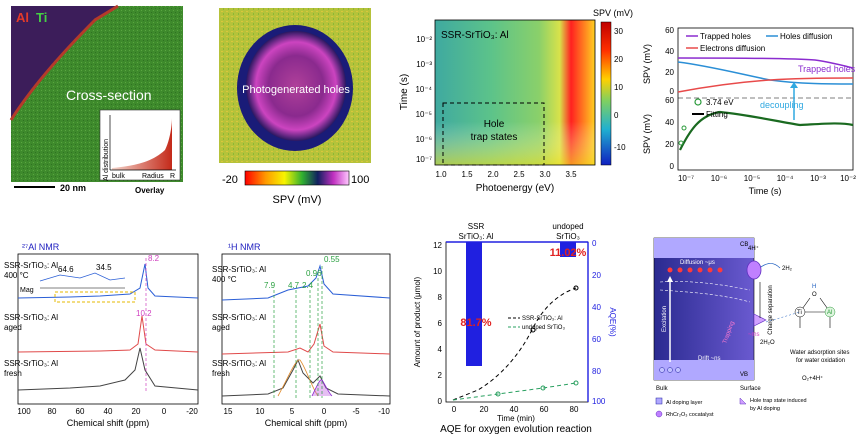 Image resolution: width=865 pixels, height=439 pixels. What do you see at coordinates (292, 411) in the screenshot?
I see `svg-text: 5` at bounding box center [292, 411].